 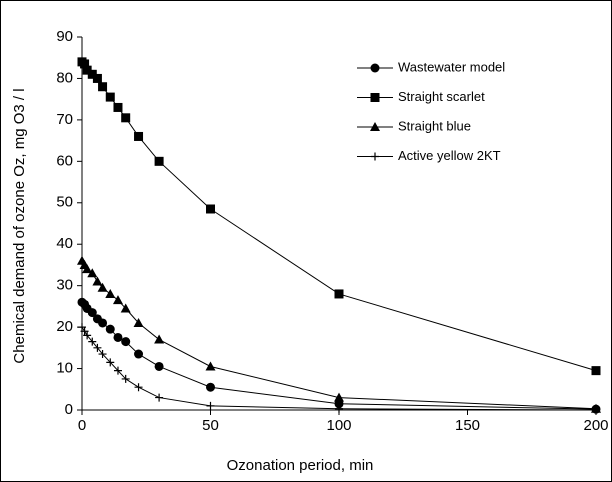 I want to click on y-tick-label: 40, so click(x=64, y=243).